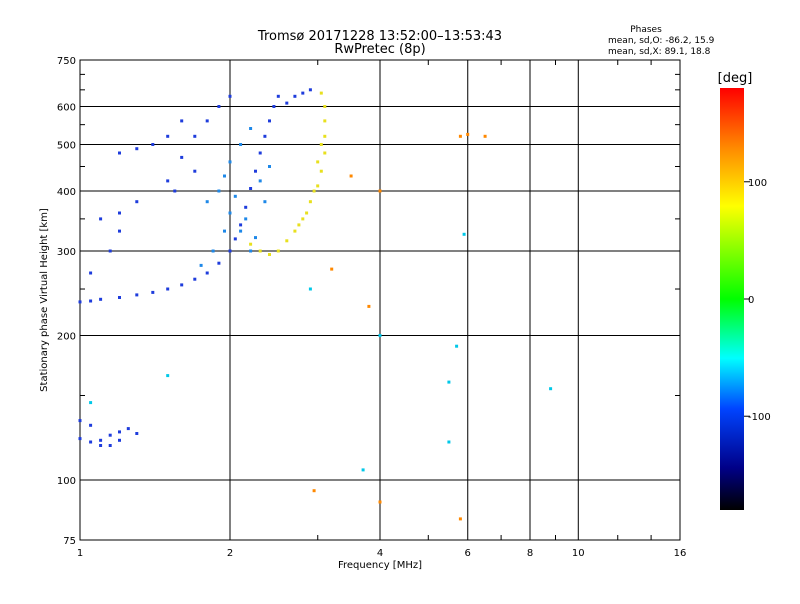 The image size is (800, 604). I want to click on y-tick-label: 200, so click(66, 337).